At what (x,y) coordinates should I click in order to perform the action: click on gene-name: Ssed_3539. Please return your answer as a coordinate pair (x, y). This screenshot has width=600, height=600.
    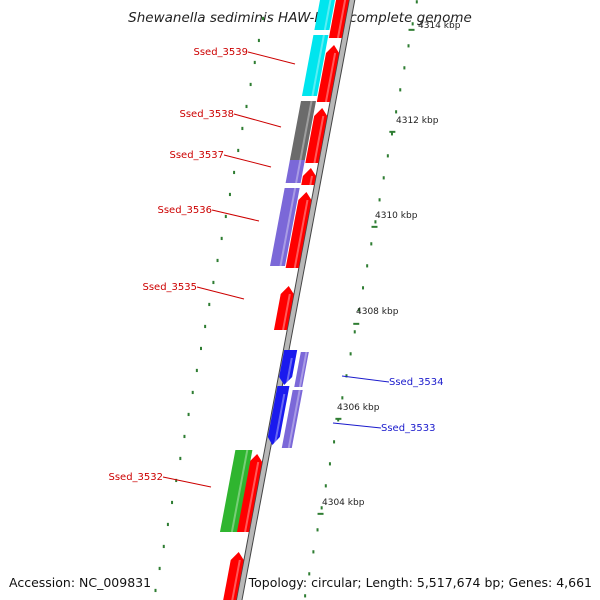
    Looking at the image, I should click on (220, 52).